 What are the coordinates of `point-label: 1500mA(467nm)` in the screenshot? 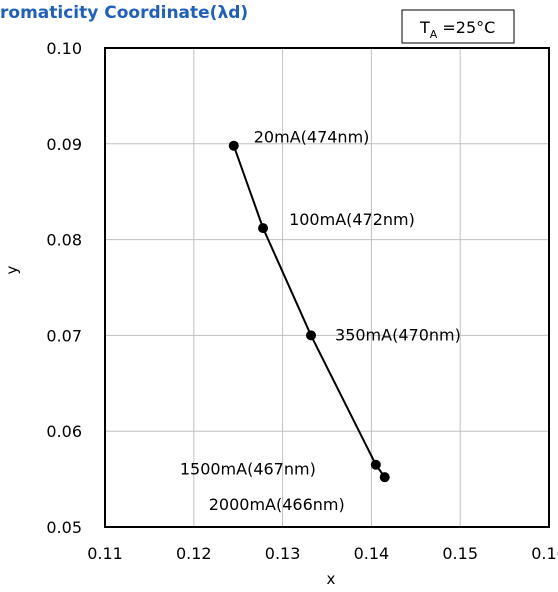 It's located at (248, 469).